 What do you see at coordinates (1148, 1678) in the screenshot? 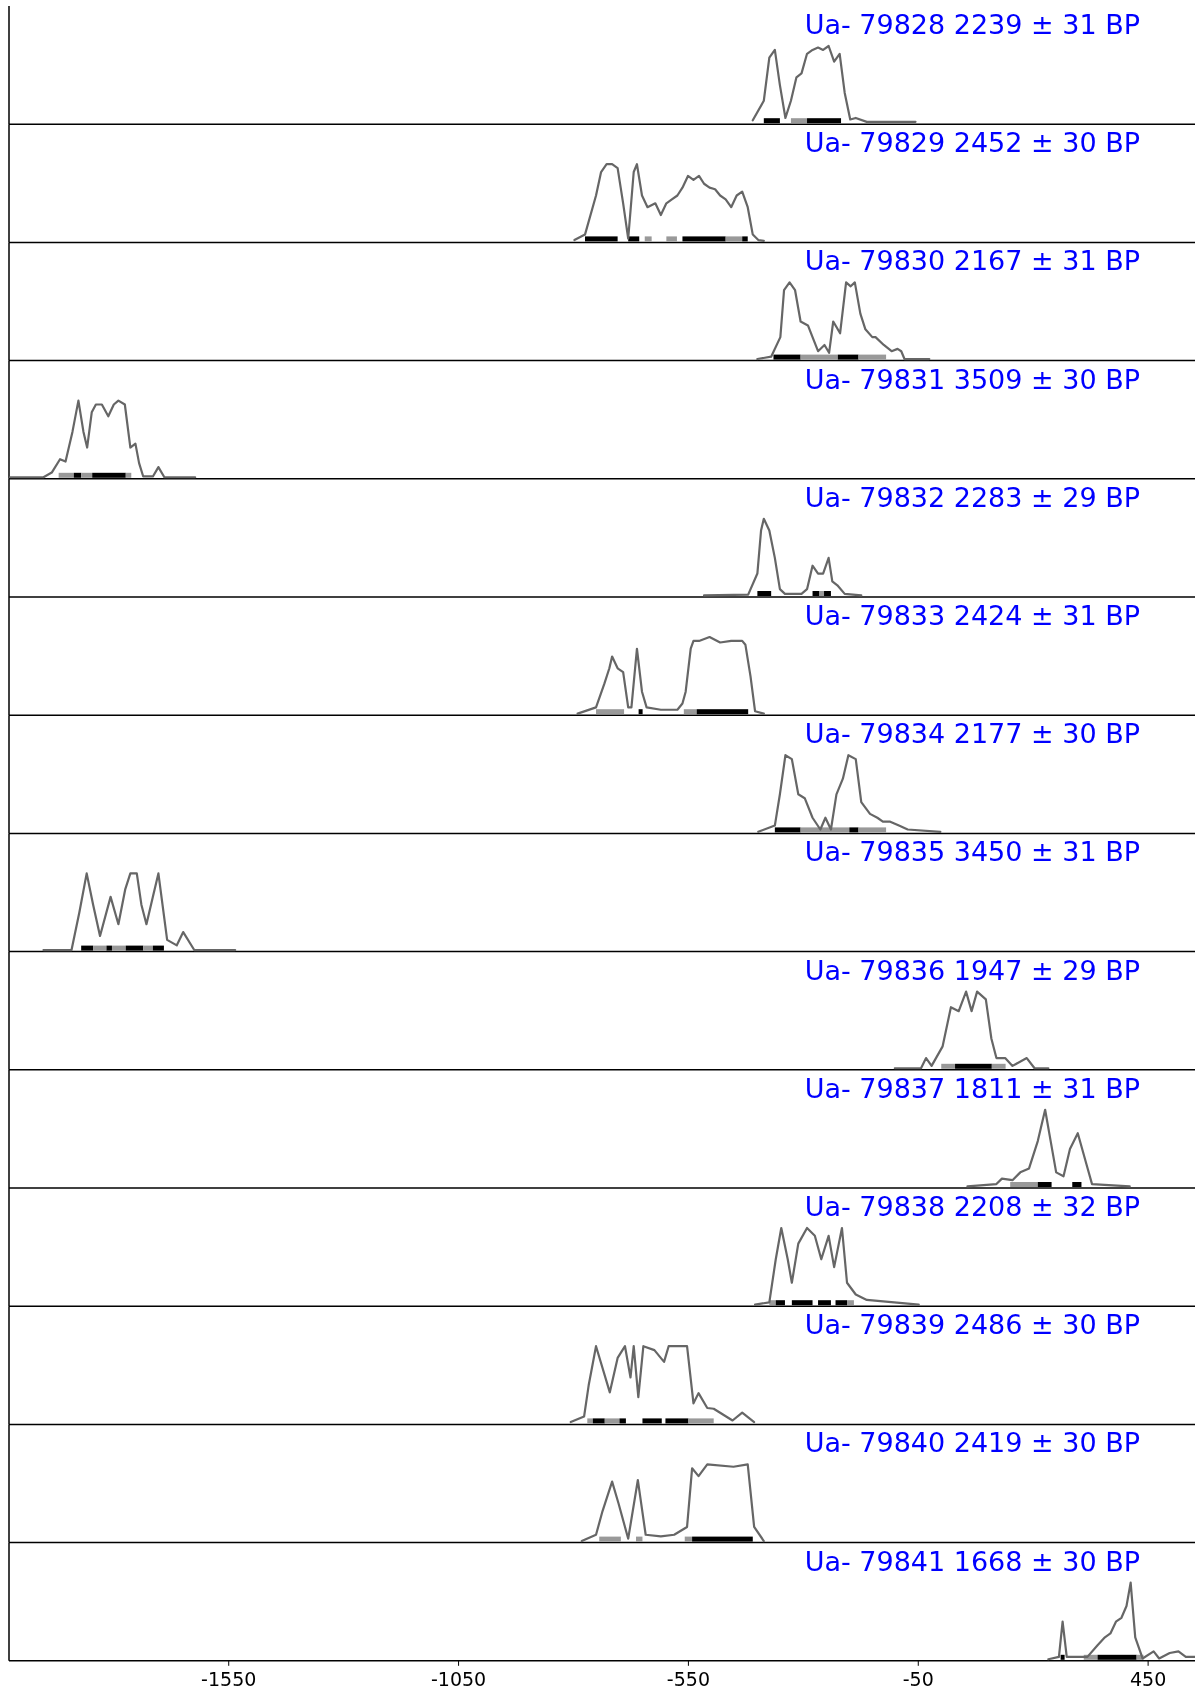
I see `x-tick-label: 450` at bounding box center [1148, 1678].